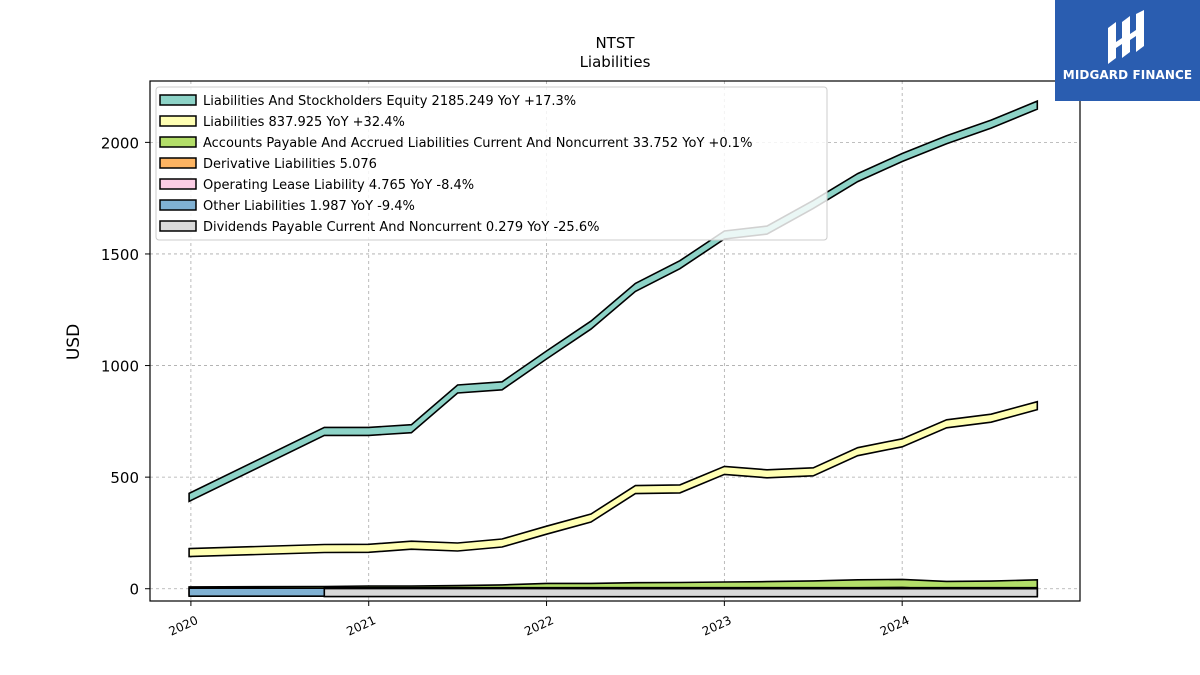  Describe the element at coordinates (290, 164) in the screenshot. I see `legend-label-3: Derivative Liabilities 5.076` at that location.